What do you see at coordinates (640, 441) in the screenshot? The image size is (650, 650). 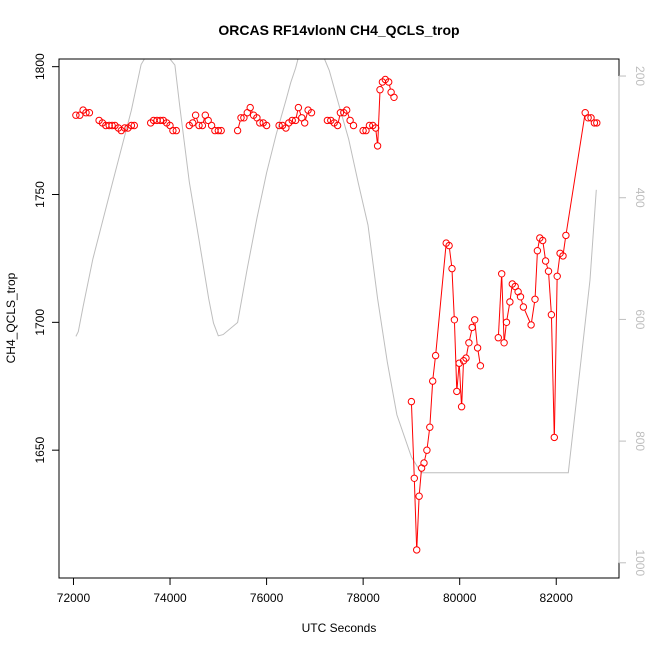 I see `y2-tick-label: 800` at bounding box center [640, 441].